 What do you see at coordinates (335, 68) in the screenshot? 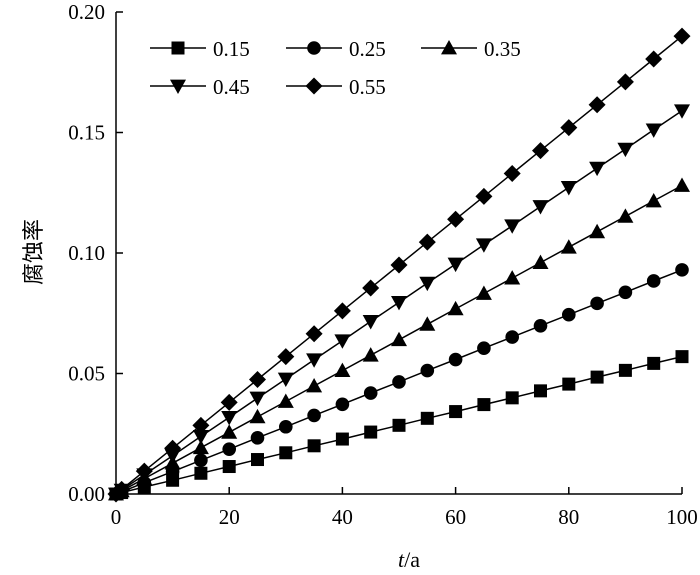
I see `legend: 0.15 0.25 0.35 0.45 0.55` at bounding box center [335, 68].